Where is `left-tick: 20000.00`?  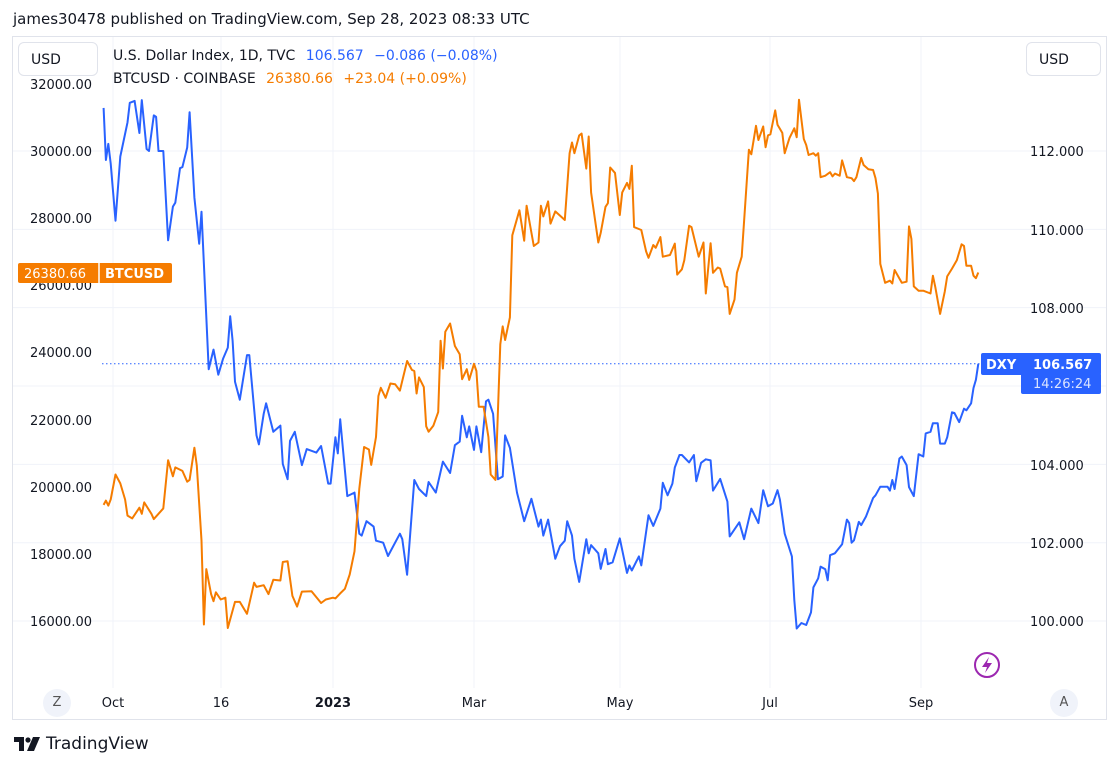 left-tick: 20000.00 is located at coordinates (61, 488).